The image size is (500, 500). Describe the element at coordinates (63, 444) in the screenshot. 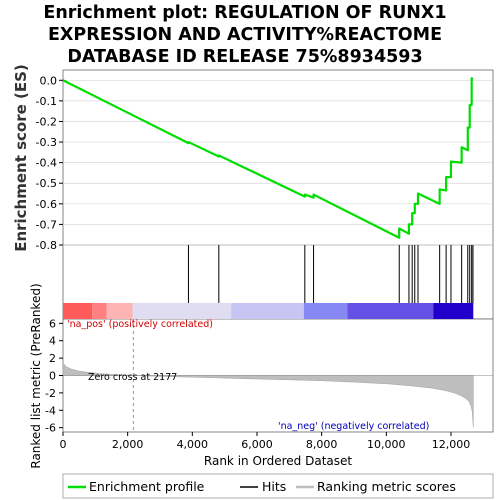

I see `x-tick-label: 0` at that location.